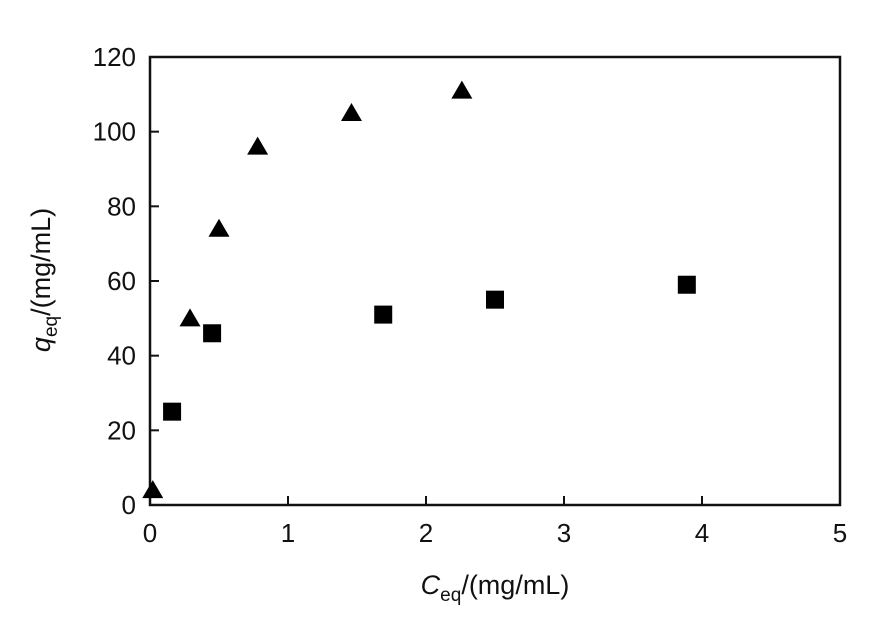 The height and width of the screenshot is (620, 890). What do you see at coordinates (288, 533) in the screenshot?
I see `x-tick-label: 1` at bounding box center [288, 533].